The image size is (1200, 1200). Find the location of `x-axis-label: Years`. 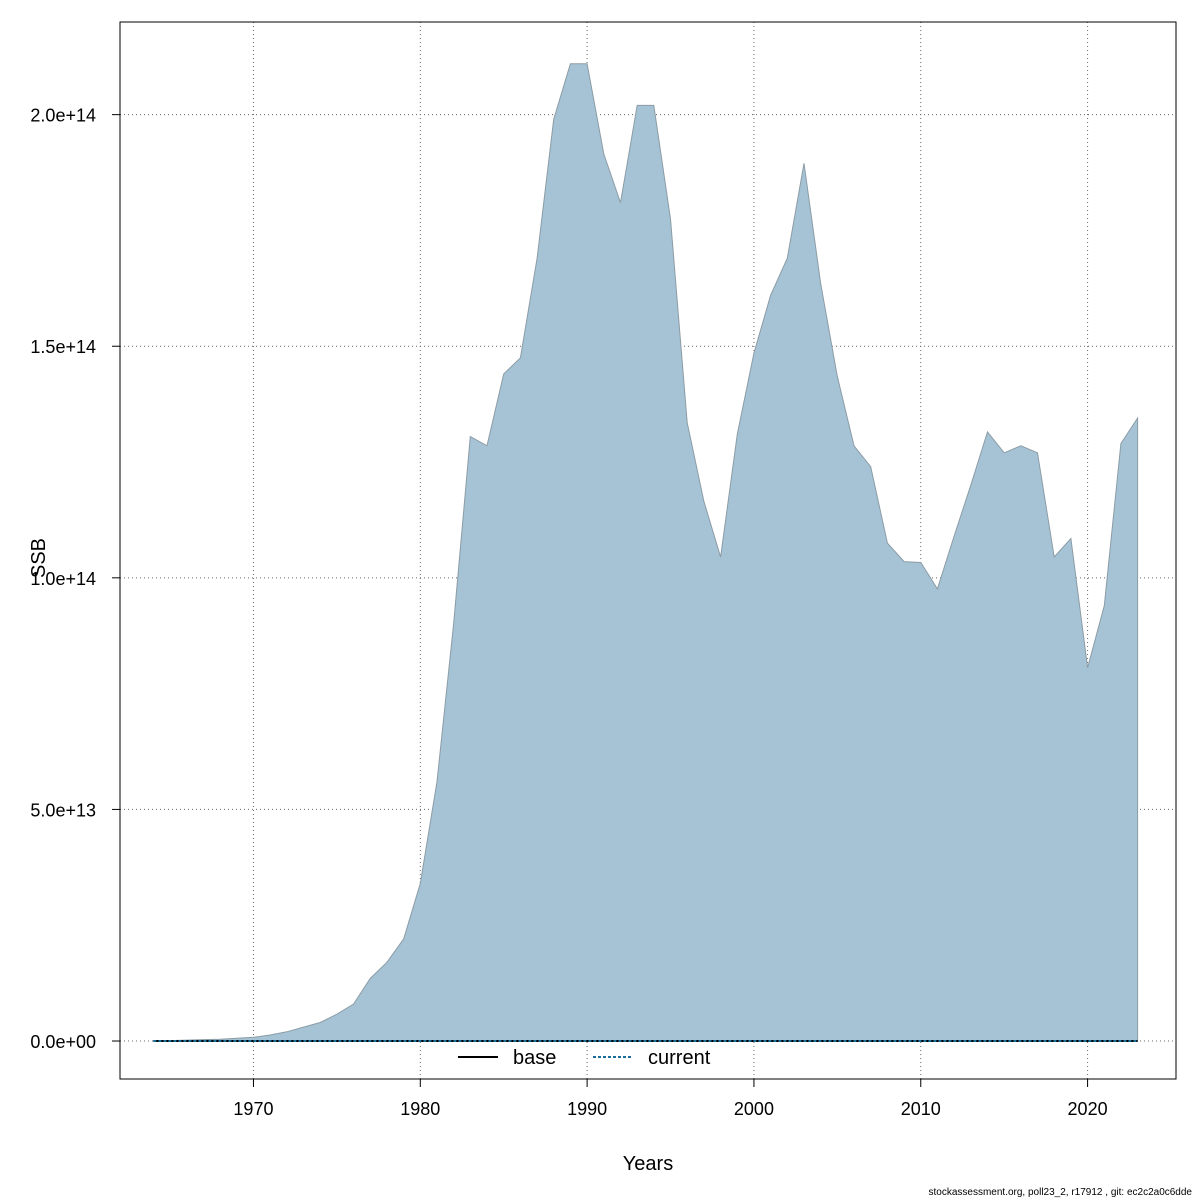

x-axis-label: Years is located at coordinates (648, 1164).